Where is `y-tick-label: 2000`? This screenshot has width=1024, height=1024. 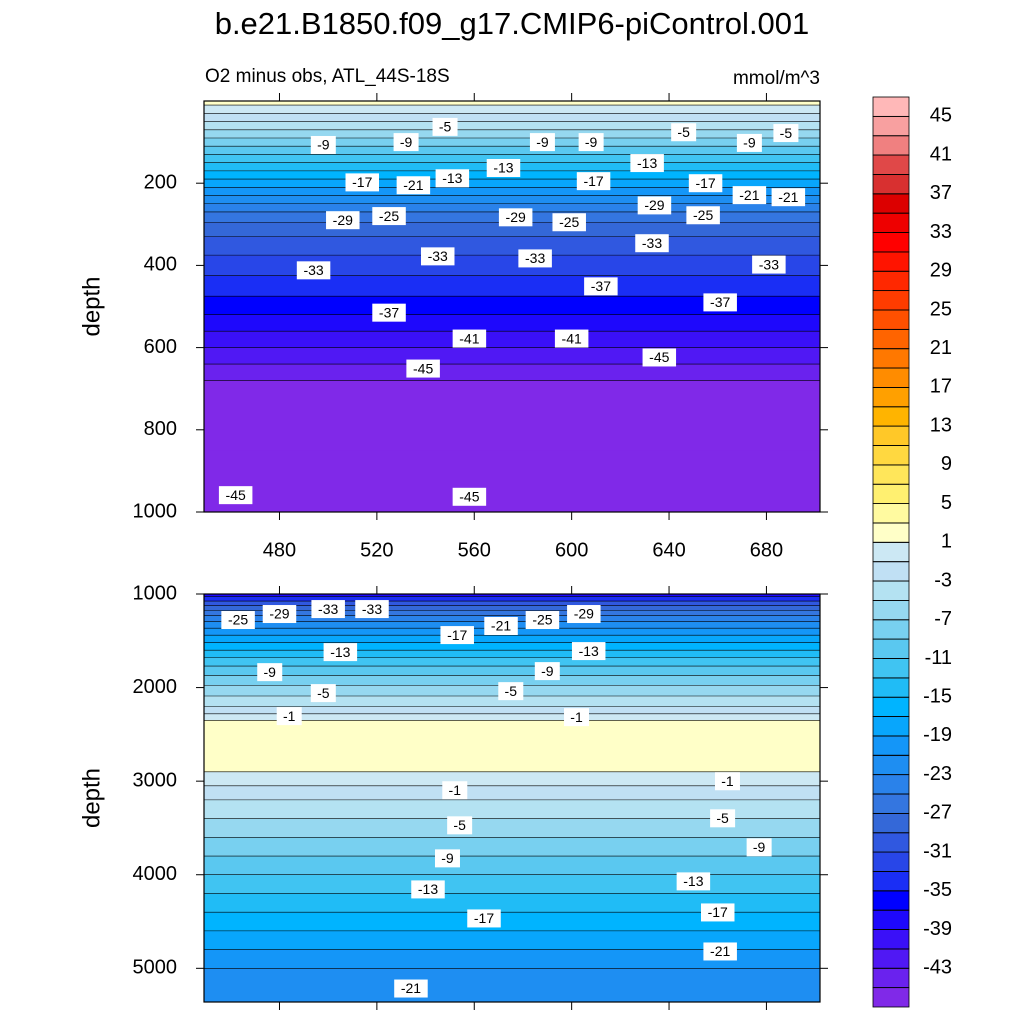
y-tick-label: 2000 is located at coordinates (155, 687).